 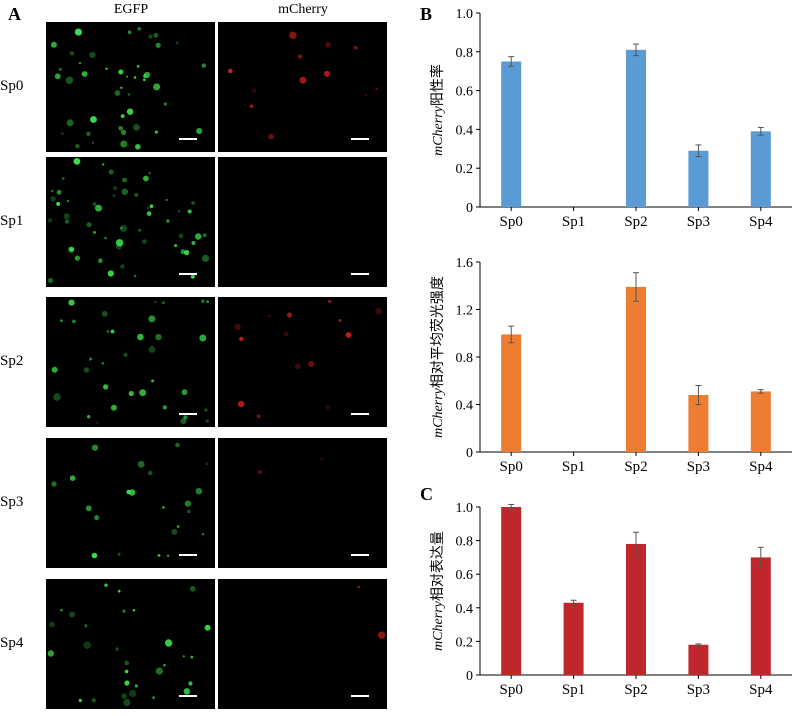 What do you see at coordinates (302, 503) in the screenshot?
I see `mcherry-image-sp3` at bounding box center [302, 503].